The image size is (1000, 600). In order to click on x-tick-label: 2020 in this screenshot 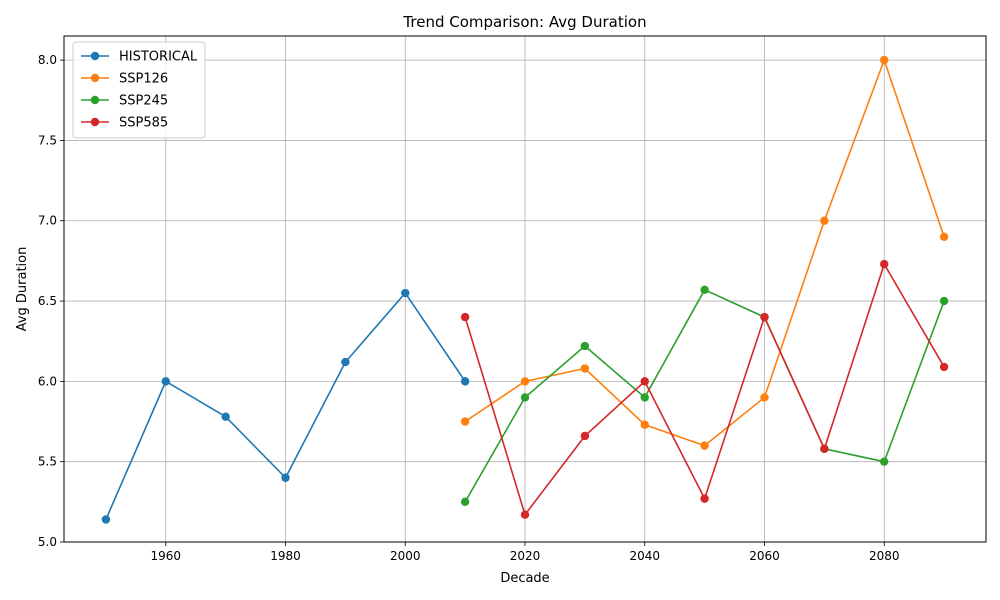, I will do `click(525, 556)`.